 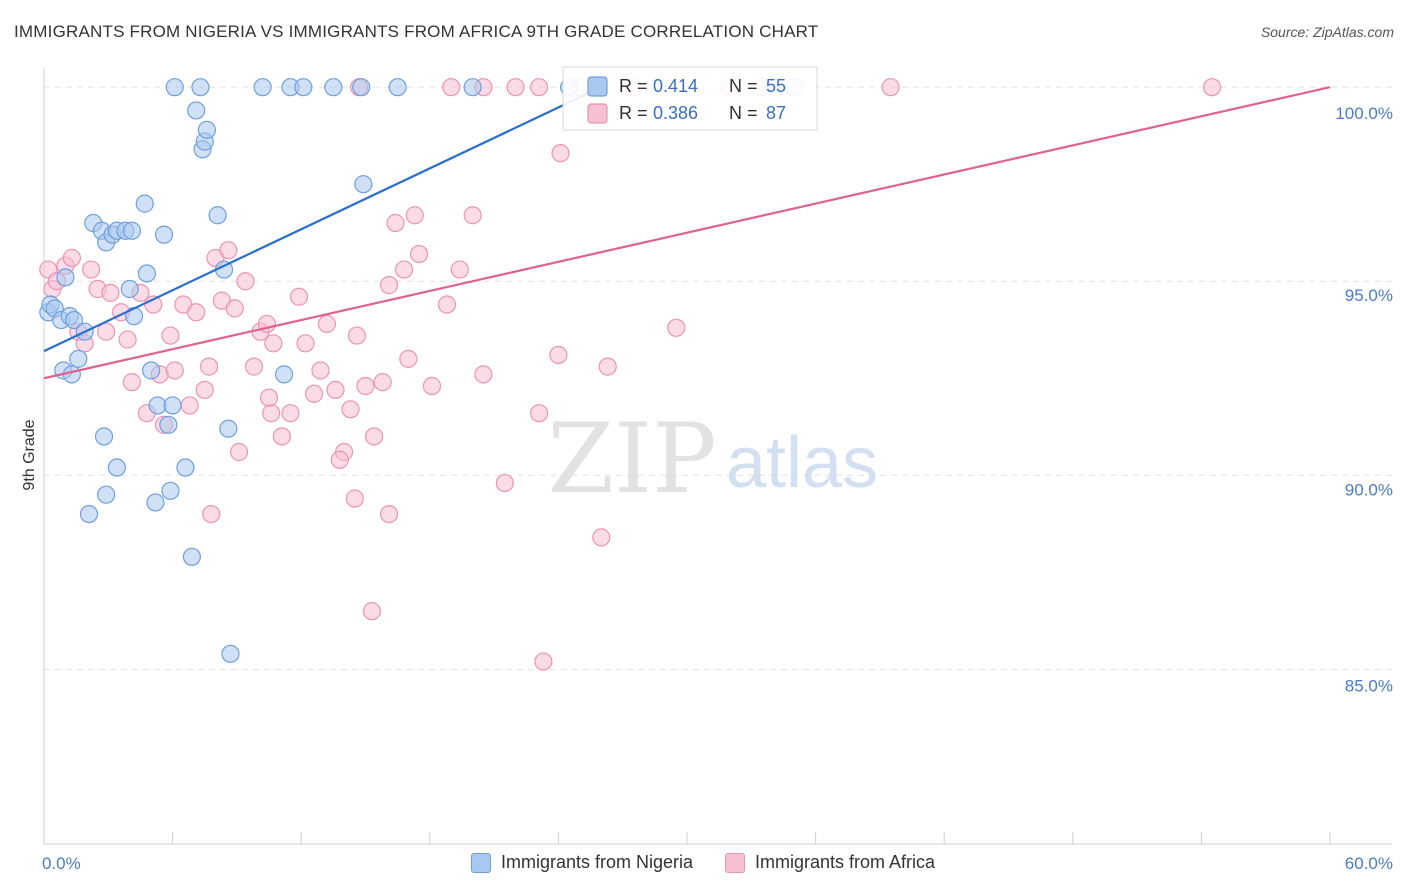 What do you see at coordinates (717, 863) in the screenshot?
I see `x-axis-tick-labels: 0.0% 60.0%` at bounding box center [717, 863].